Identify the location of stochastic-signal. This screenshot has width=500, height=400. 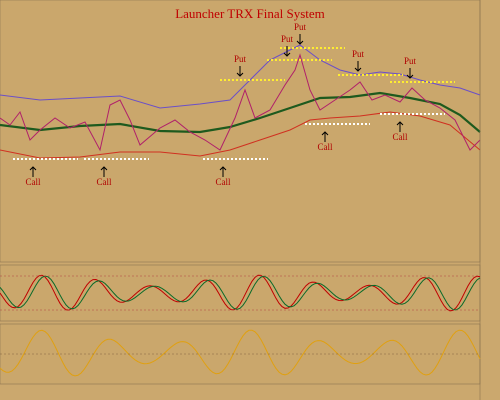
(240, 293).